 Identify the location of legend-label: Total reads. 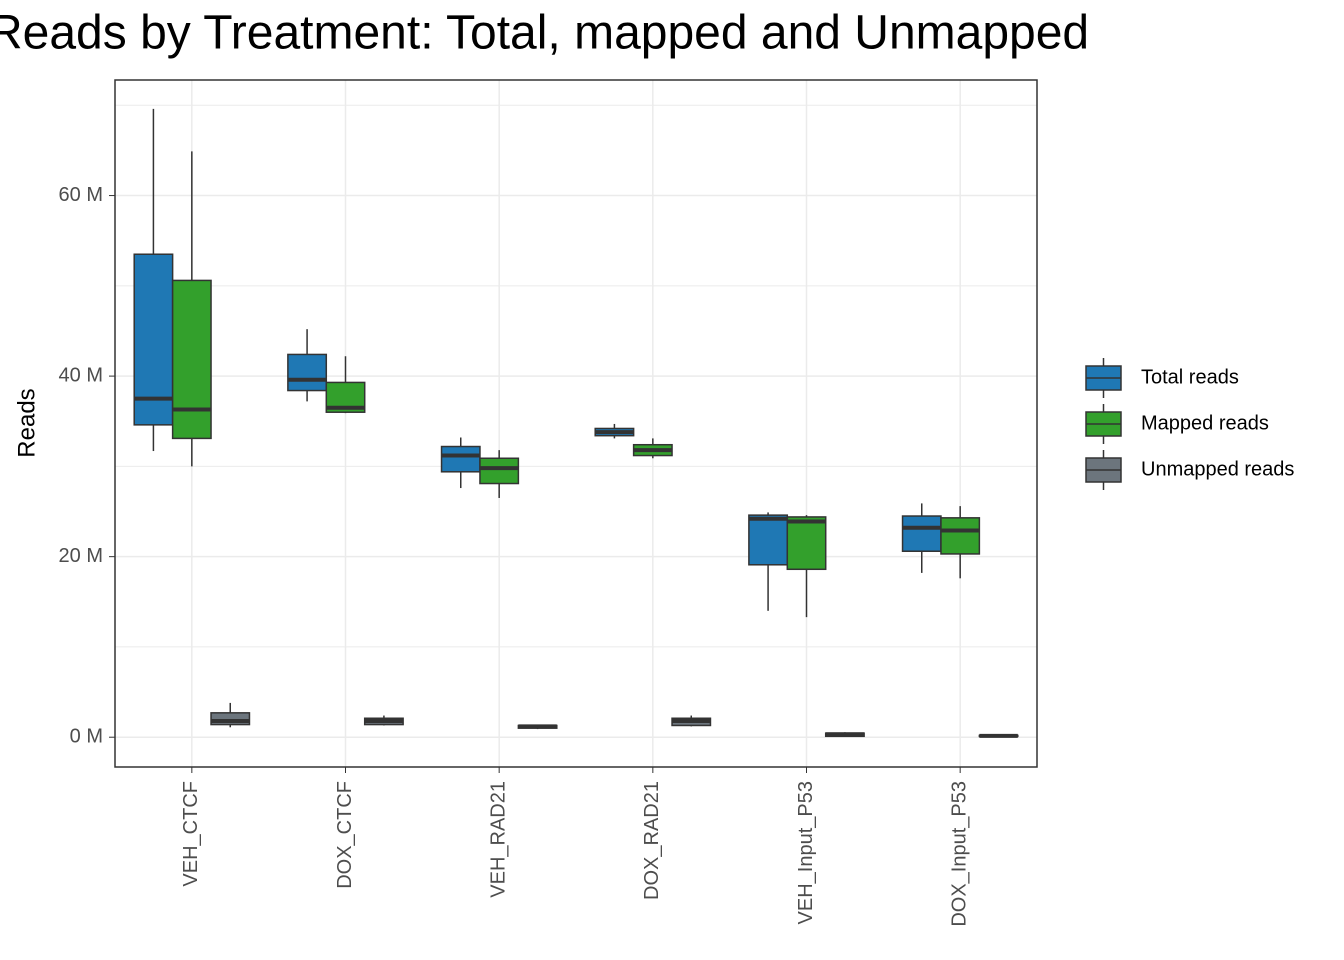
(1190, 377).